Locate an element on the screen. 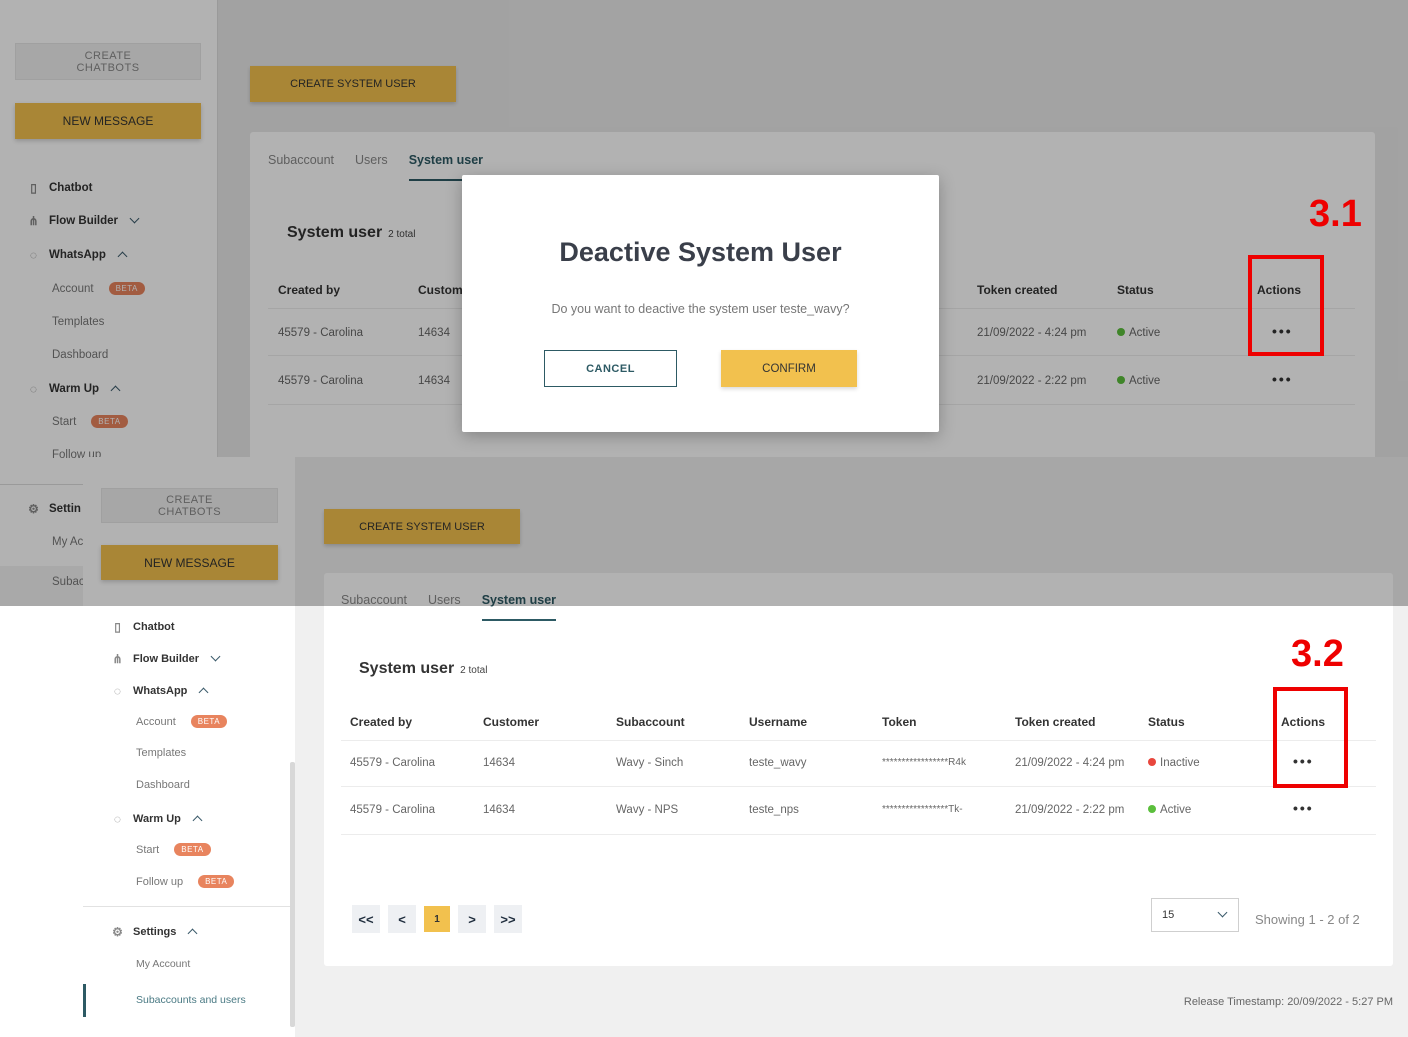 This screenshot has height=1037, width=1408. sidebar-item-label: Warm Up is located at coordinates (74, 388).